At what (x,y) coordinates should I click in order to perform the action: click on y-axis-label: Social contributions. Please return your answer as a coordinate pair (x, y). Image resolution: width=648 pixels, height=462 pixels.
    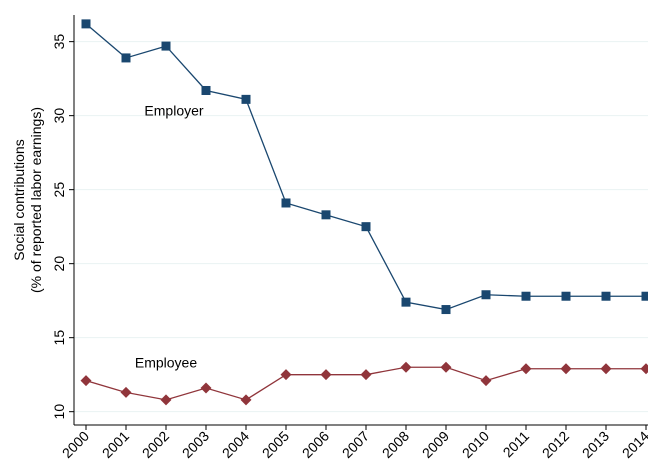
    Looking at the image, I should click on (19, 199).